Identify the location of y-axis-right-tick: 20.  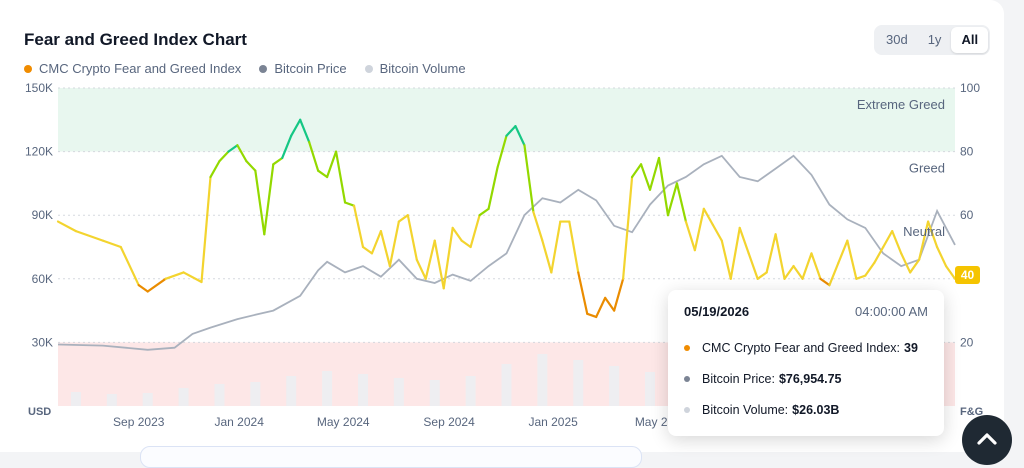
(967, 342).